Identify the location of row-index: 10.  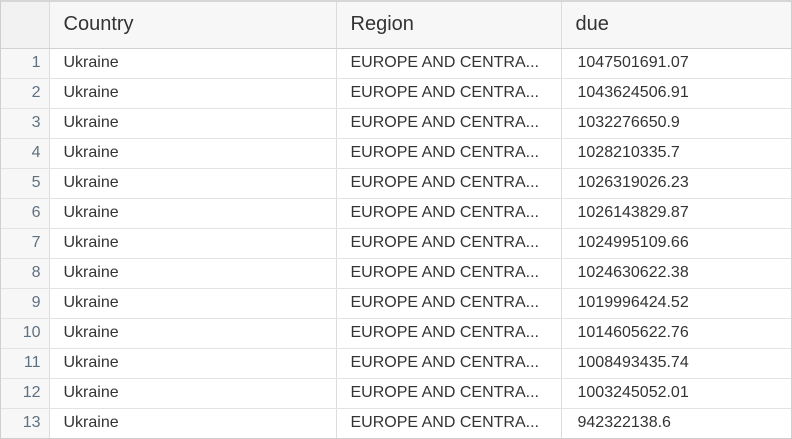
(25, 333).